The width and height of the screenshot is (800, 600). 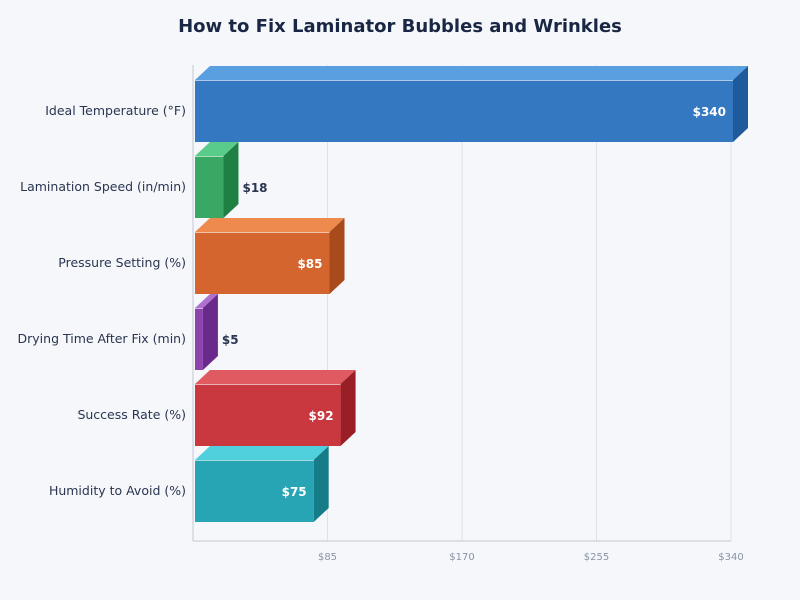 I want to click on data-label: $85, so click(x=309, y=264).